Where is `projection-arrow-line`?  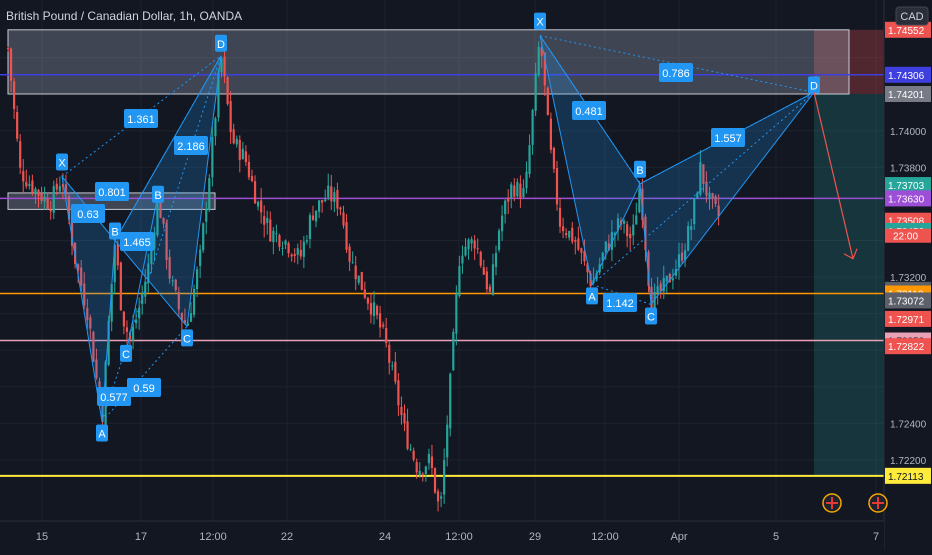
projection-arrow-line is located at coordinates (833, 175).